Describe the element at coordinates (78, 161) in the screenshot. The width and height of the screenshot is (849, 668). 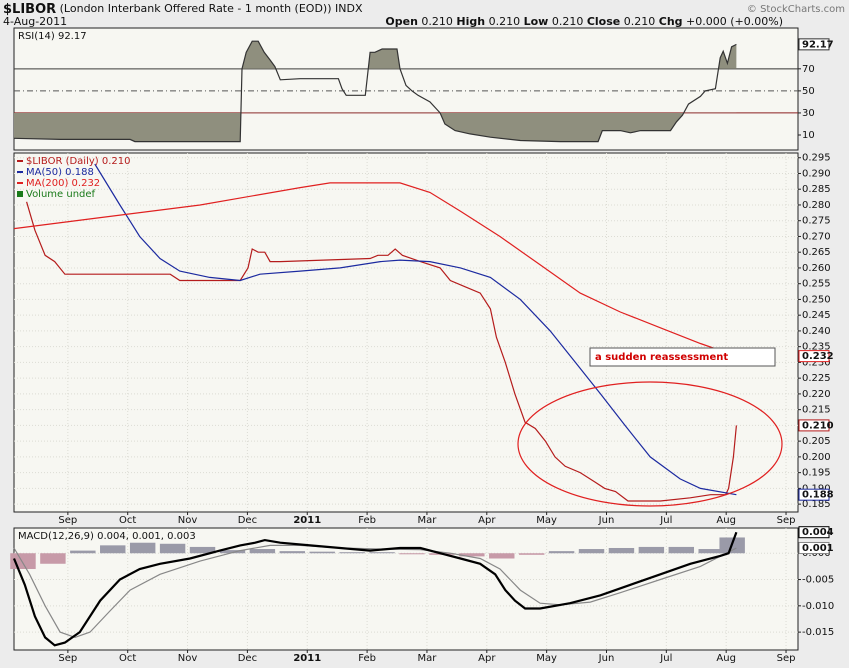
I see `legend-label: $LIBOR (Daily) 0.210` at that location.